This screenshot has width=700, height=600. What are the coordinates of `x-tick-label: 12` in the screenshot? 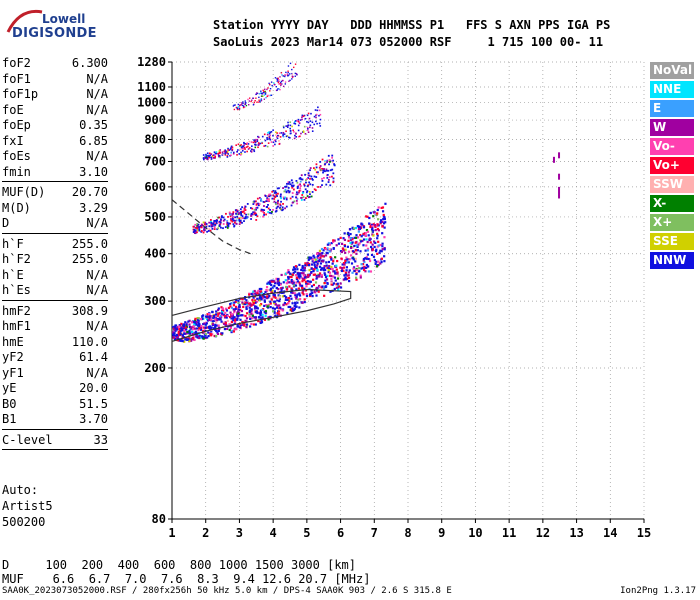 It's located at (543, 533).